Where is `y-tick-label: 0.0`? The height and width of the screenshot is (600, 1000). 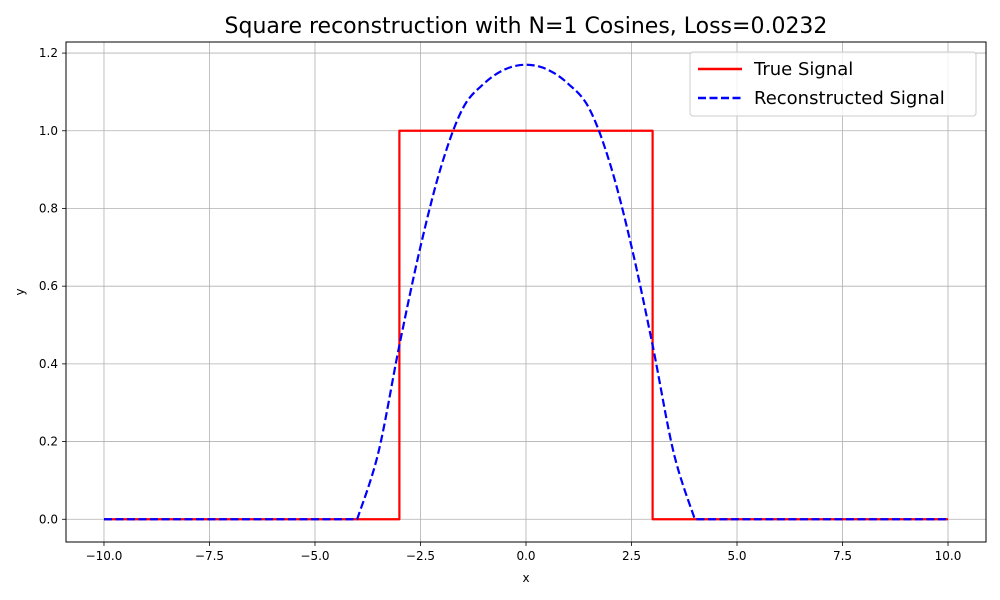 y-tick-label: 0.0 is located at coordinates (48, 519).